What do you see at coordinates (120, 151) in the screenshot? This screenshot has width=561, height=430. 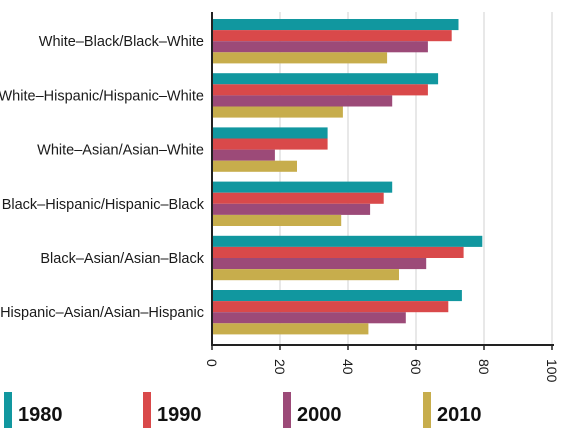 I see `category-label: White–Asian/Asian–White` at bounding box center [120, 151].